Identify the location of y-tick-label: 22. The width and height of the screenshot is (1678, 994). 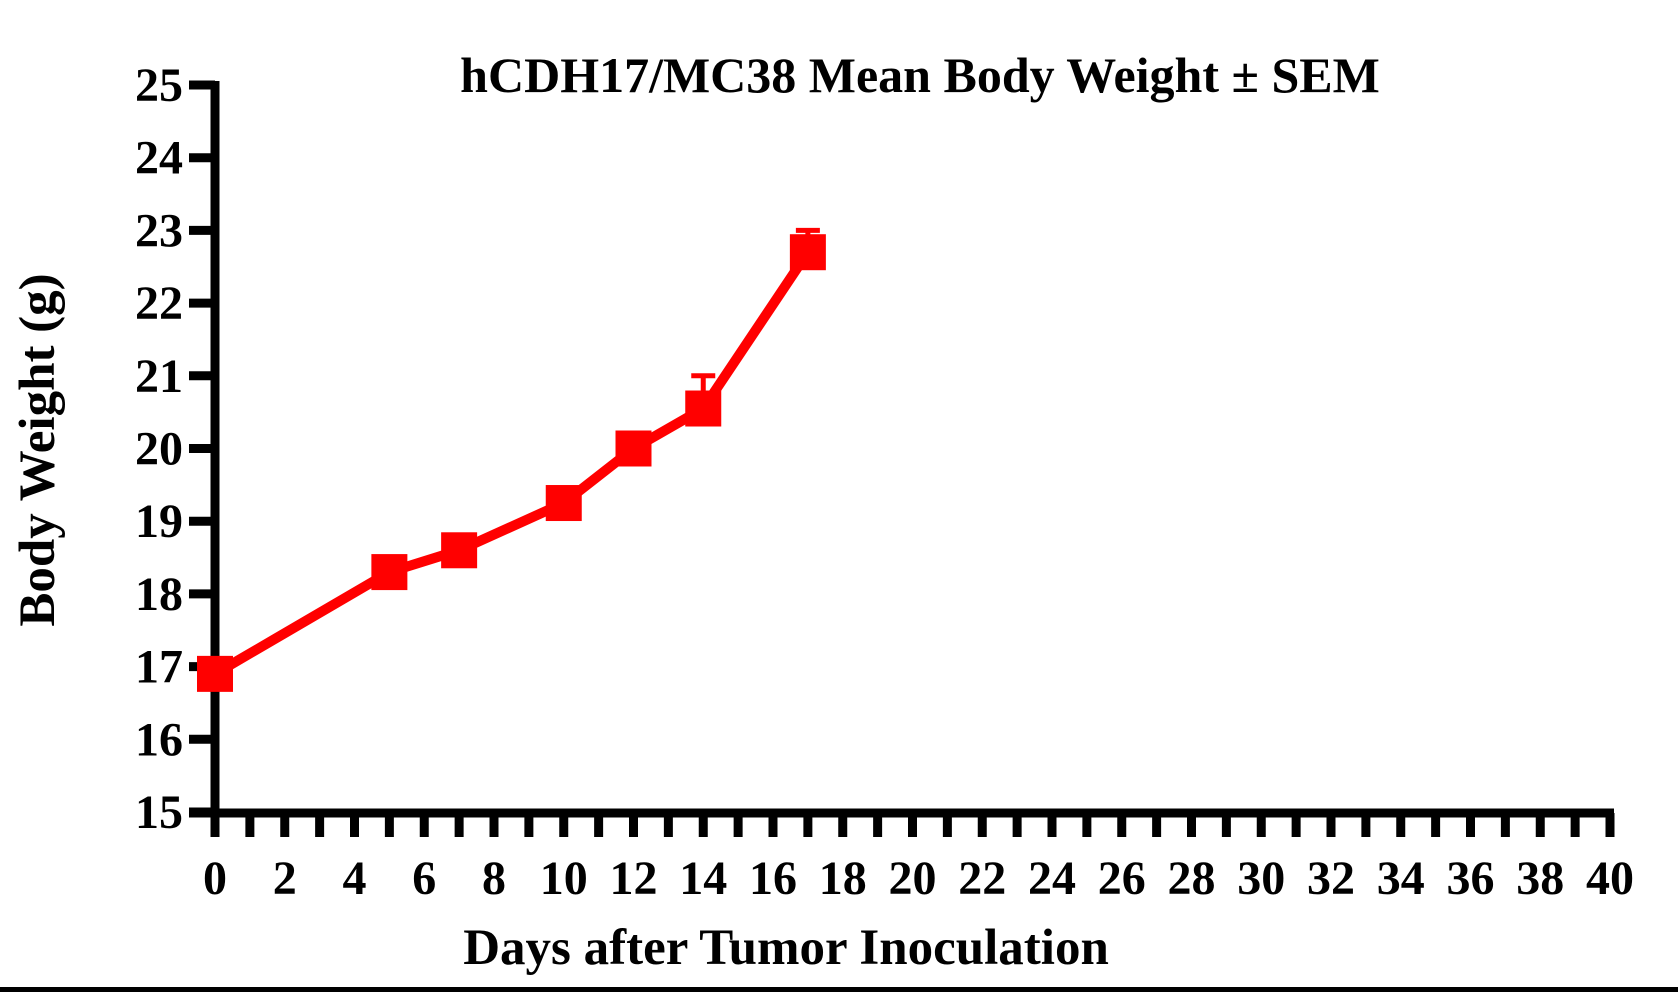
(159, 303).